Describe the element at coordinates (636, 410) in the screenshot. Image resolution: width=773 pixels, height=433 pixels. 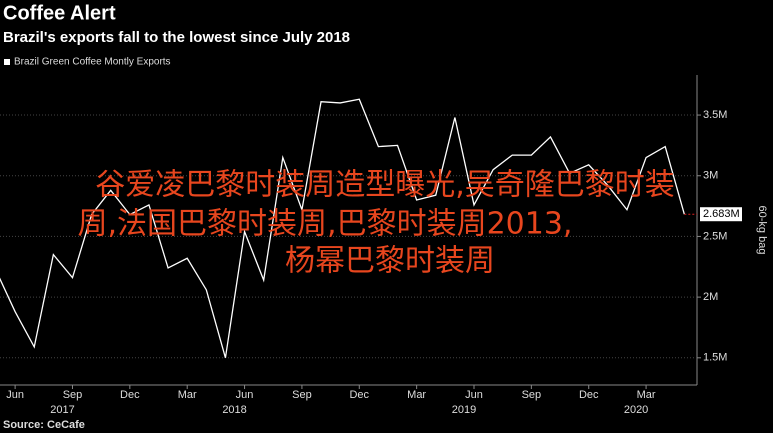
I see `year-label: 2020` at that location.